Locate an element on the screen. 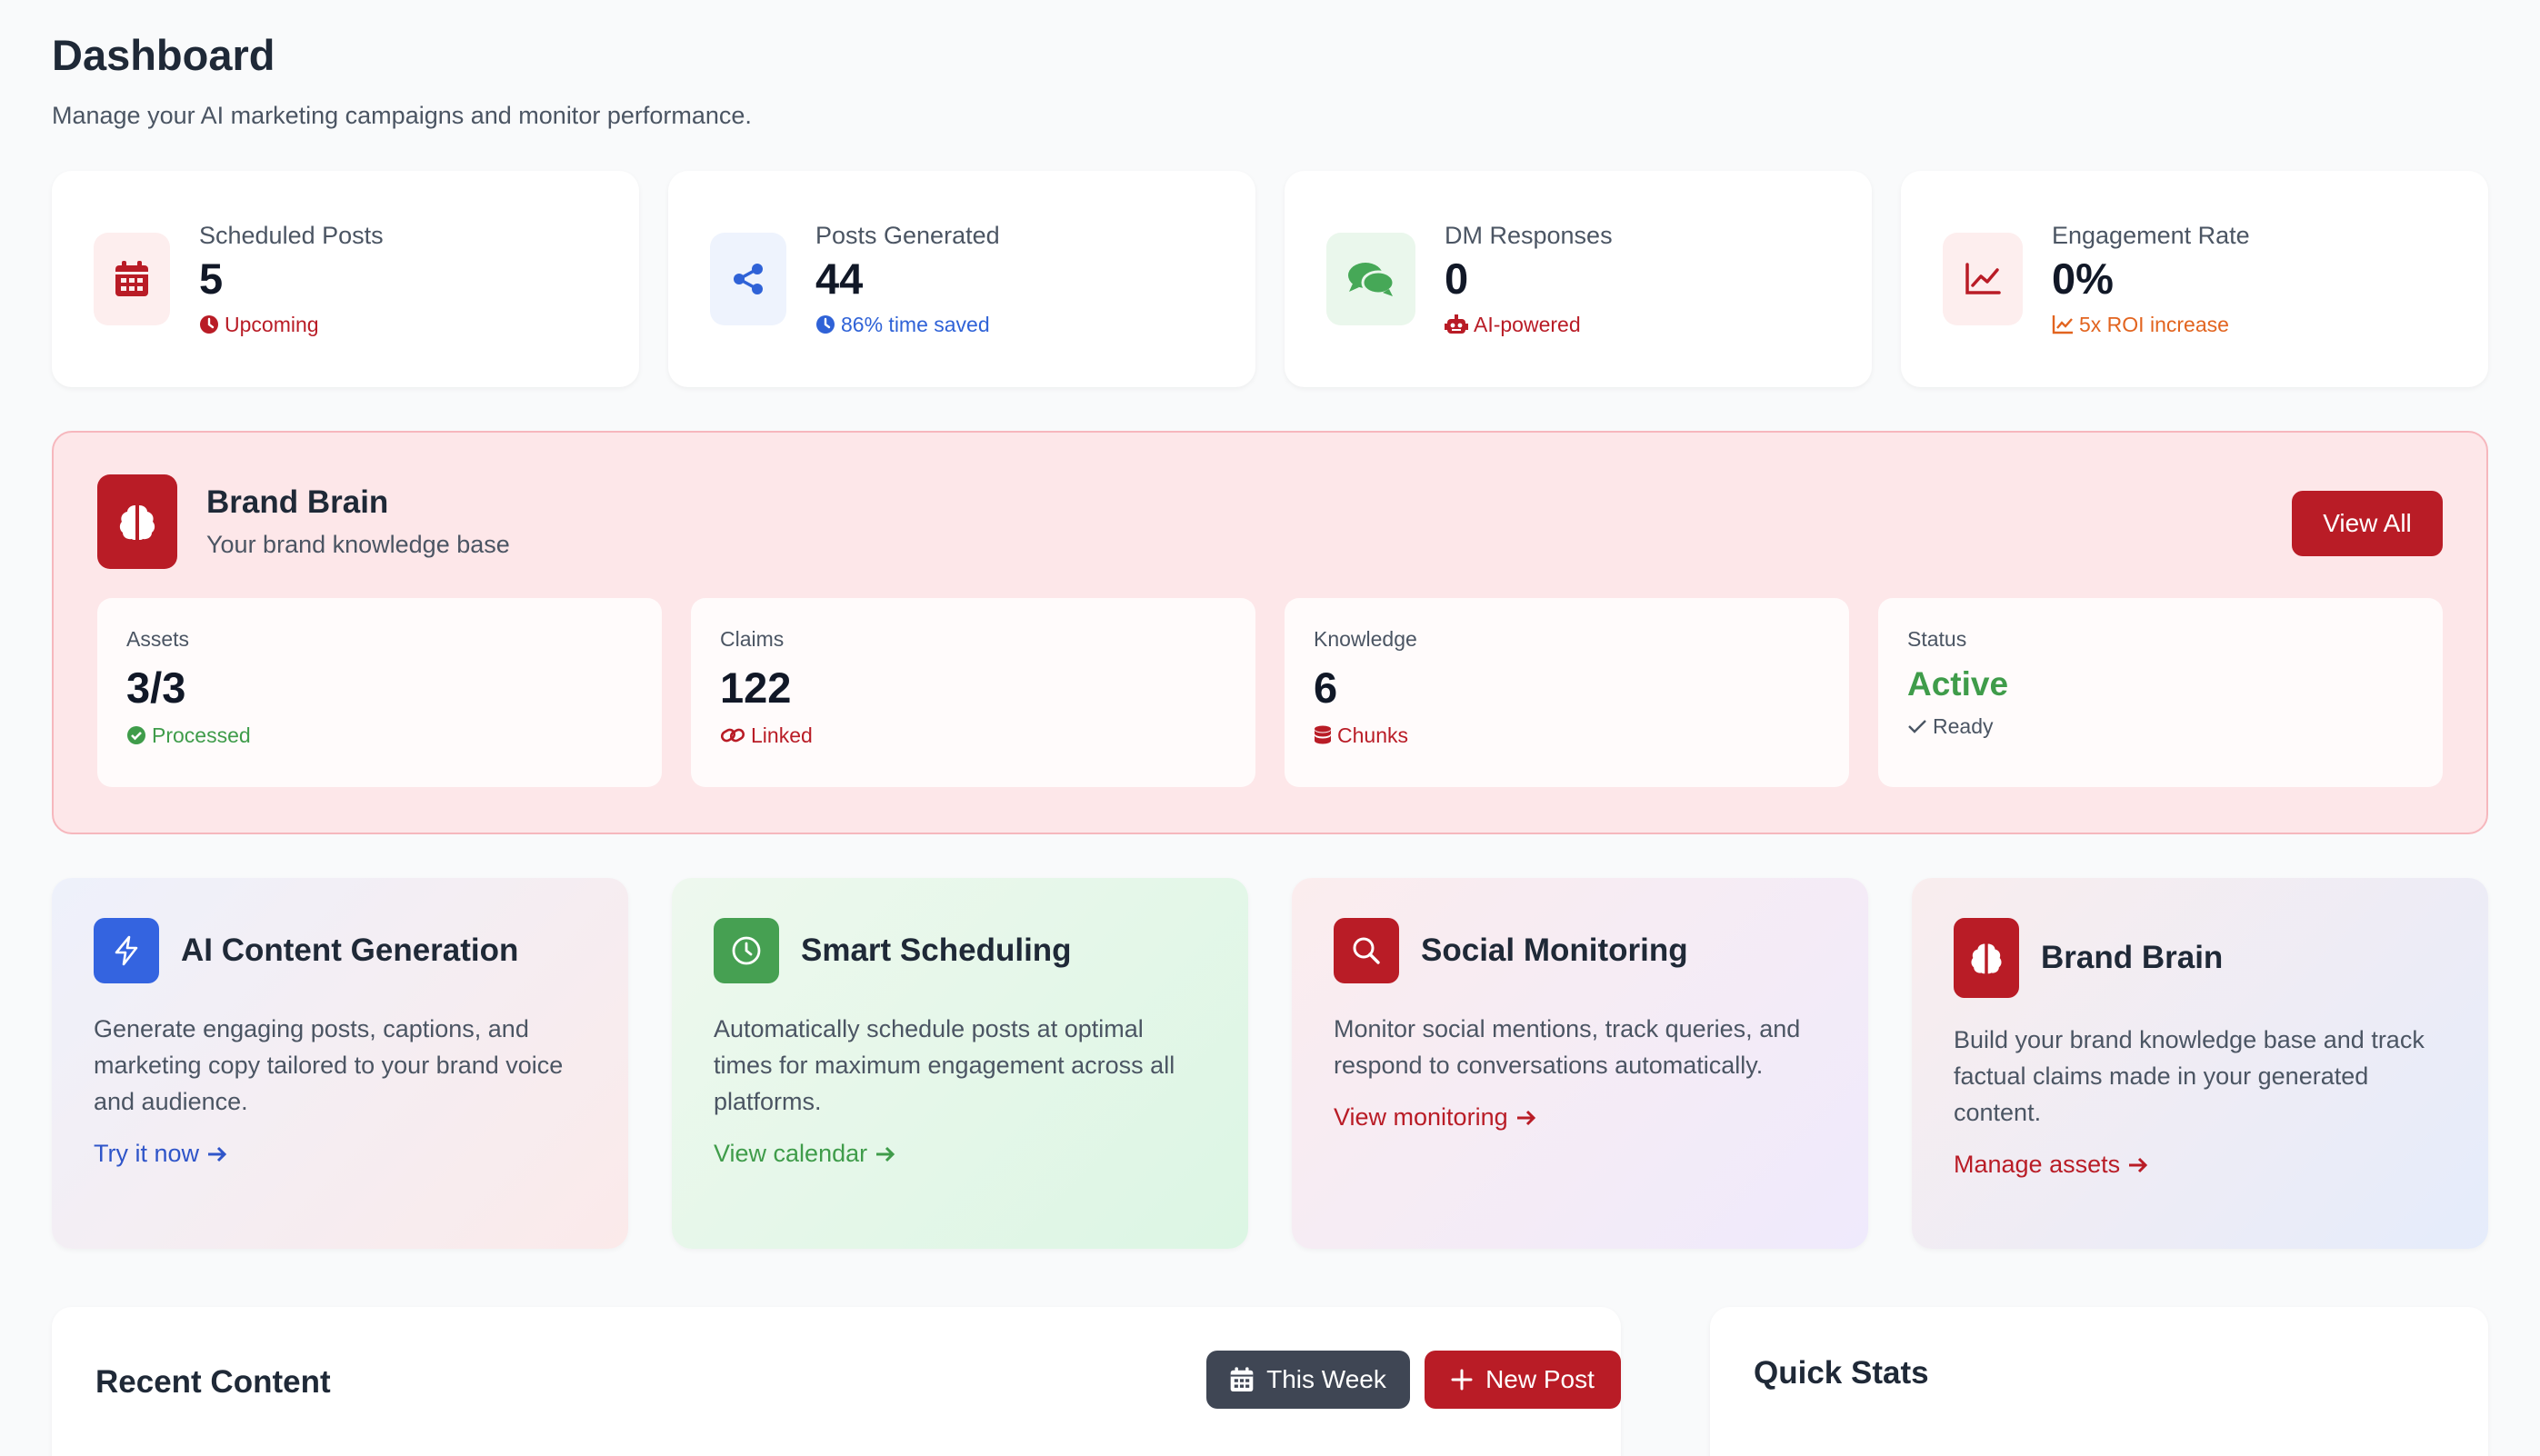 Image resolution: width=2540 pixels, height=1456 pixels. stat-card-posts-generated: Posts Generated 44 86% time saved is located at coordinates (961, 279).